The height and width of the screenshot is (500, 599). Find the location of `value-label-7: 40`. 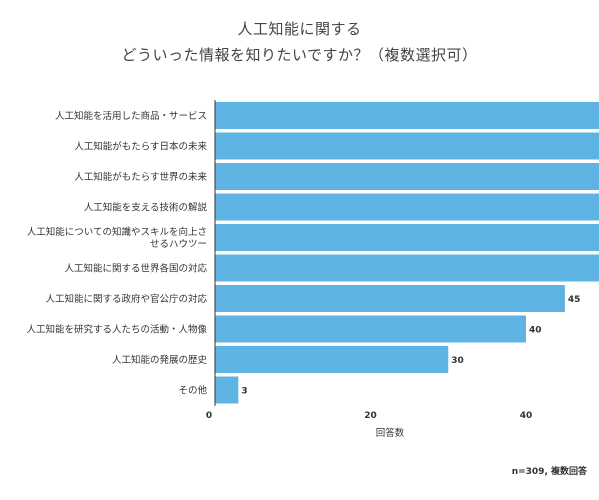

value-label-7: 40 is located at coordinates (535, 331).